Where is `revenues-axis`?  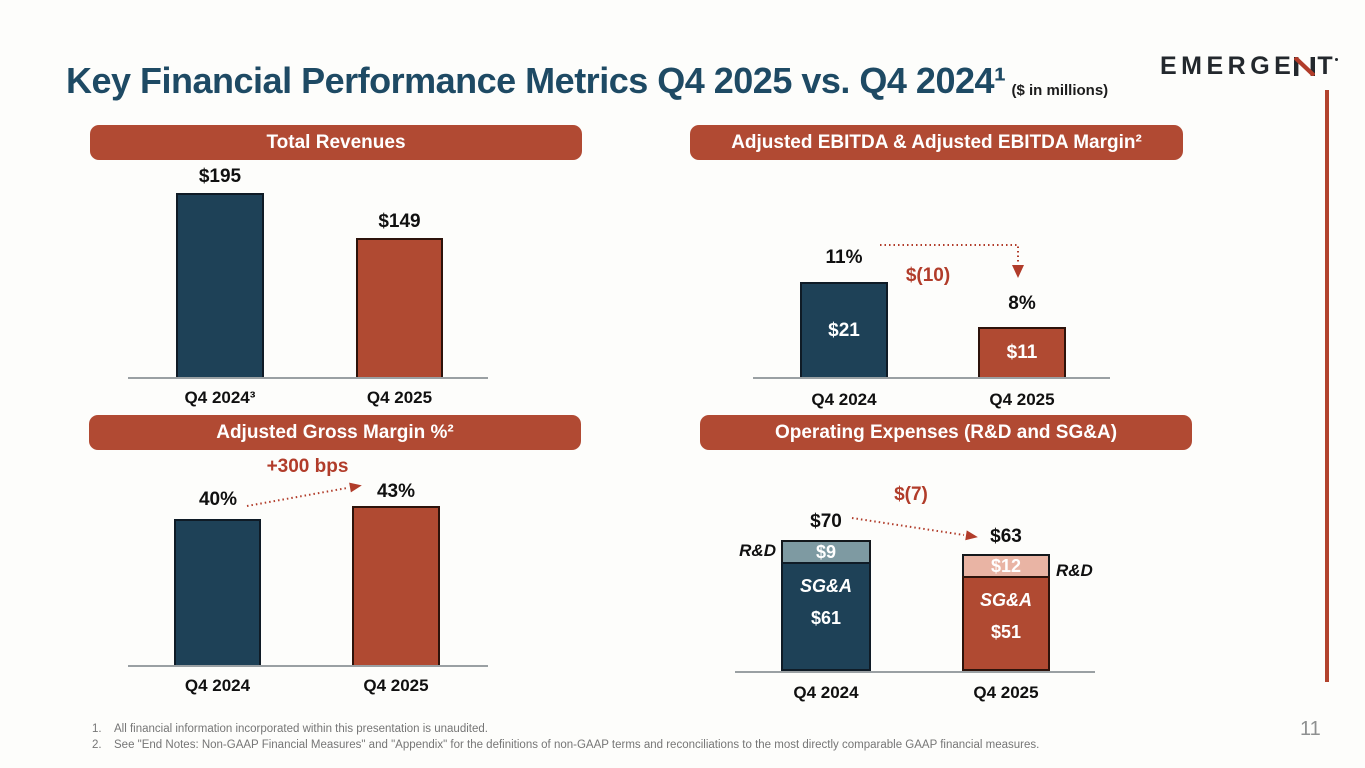
revenues-axis is located at coordinates (308, 378).